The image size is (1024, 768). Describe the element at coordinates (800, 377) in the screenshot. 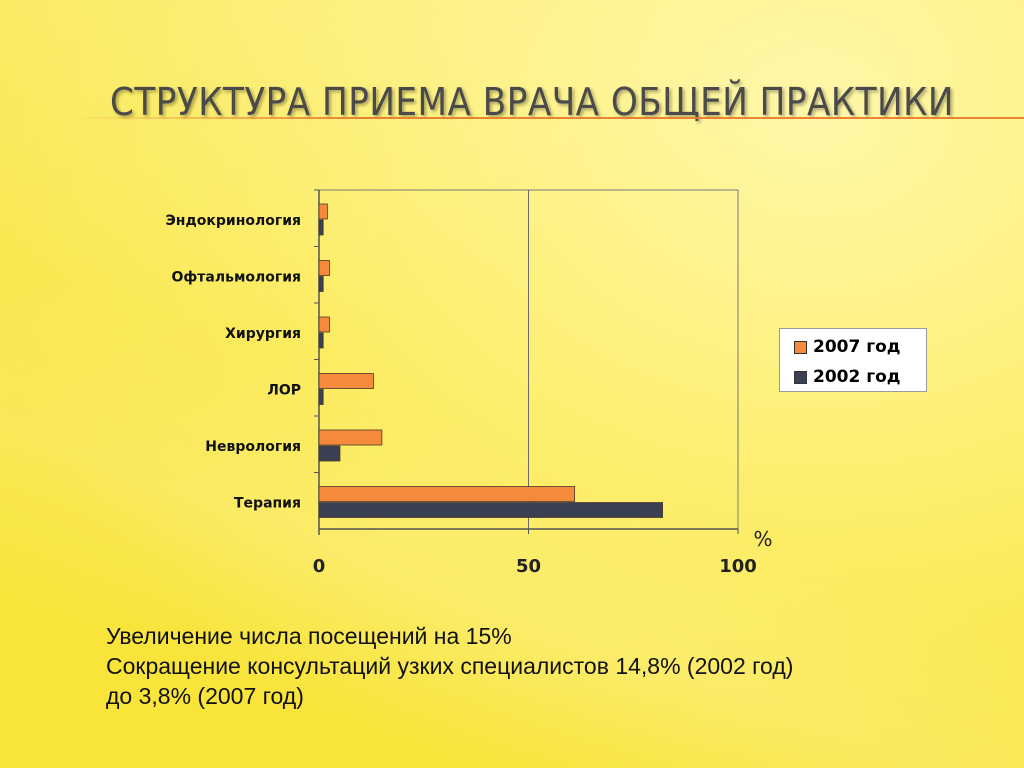

I see `legend-swatch-2002` at that location.